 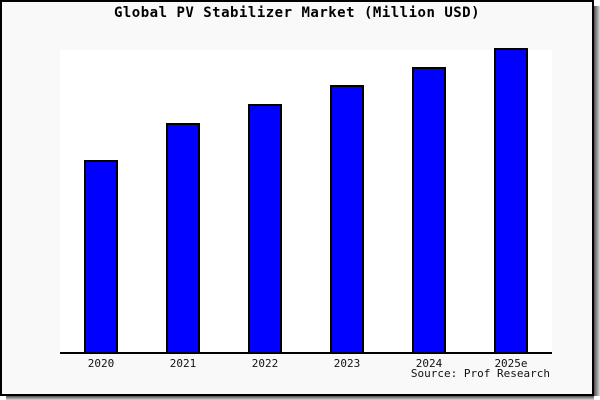 I want to click on source-note: Source: Prof Research, so click(x=480, y=373).